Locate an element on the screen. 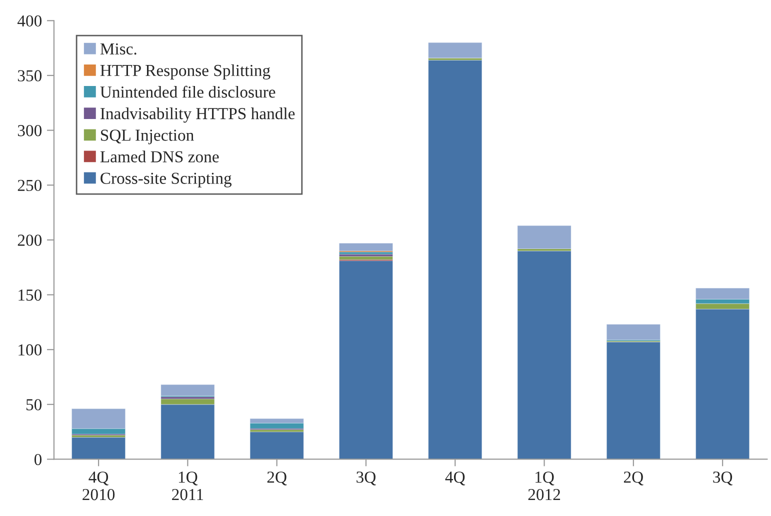 The image size is (771, 516). legend-label: Lamed DNS zone is located at coordinates (159, 156).